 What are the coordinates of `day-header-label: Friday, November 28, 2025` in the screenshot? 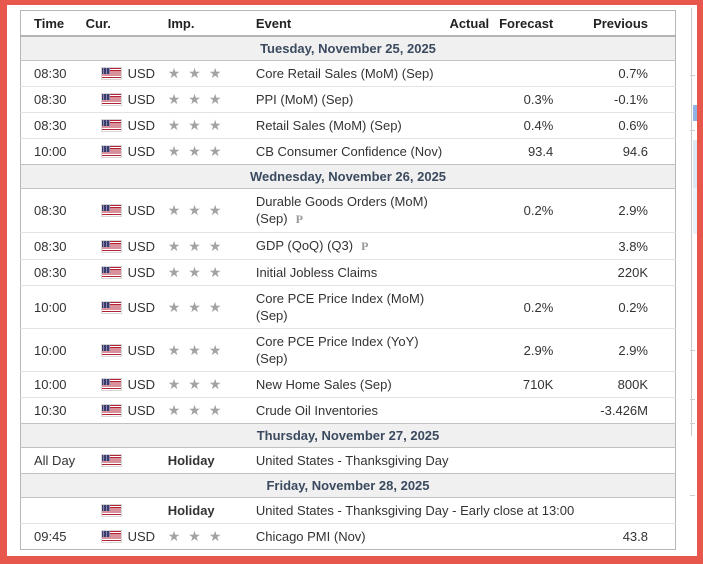 It's located at (348, 485).